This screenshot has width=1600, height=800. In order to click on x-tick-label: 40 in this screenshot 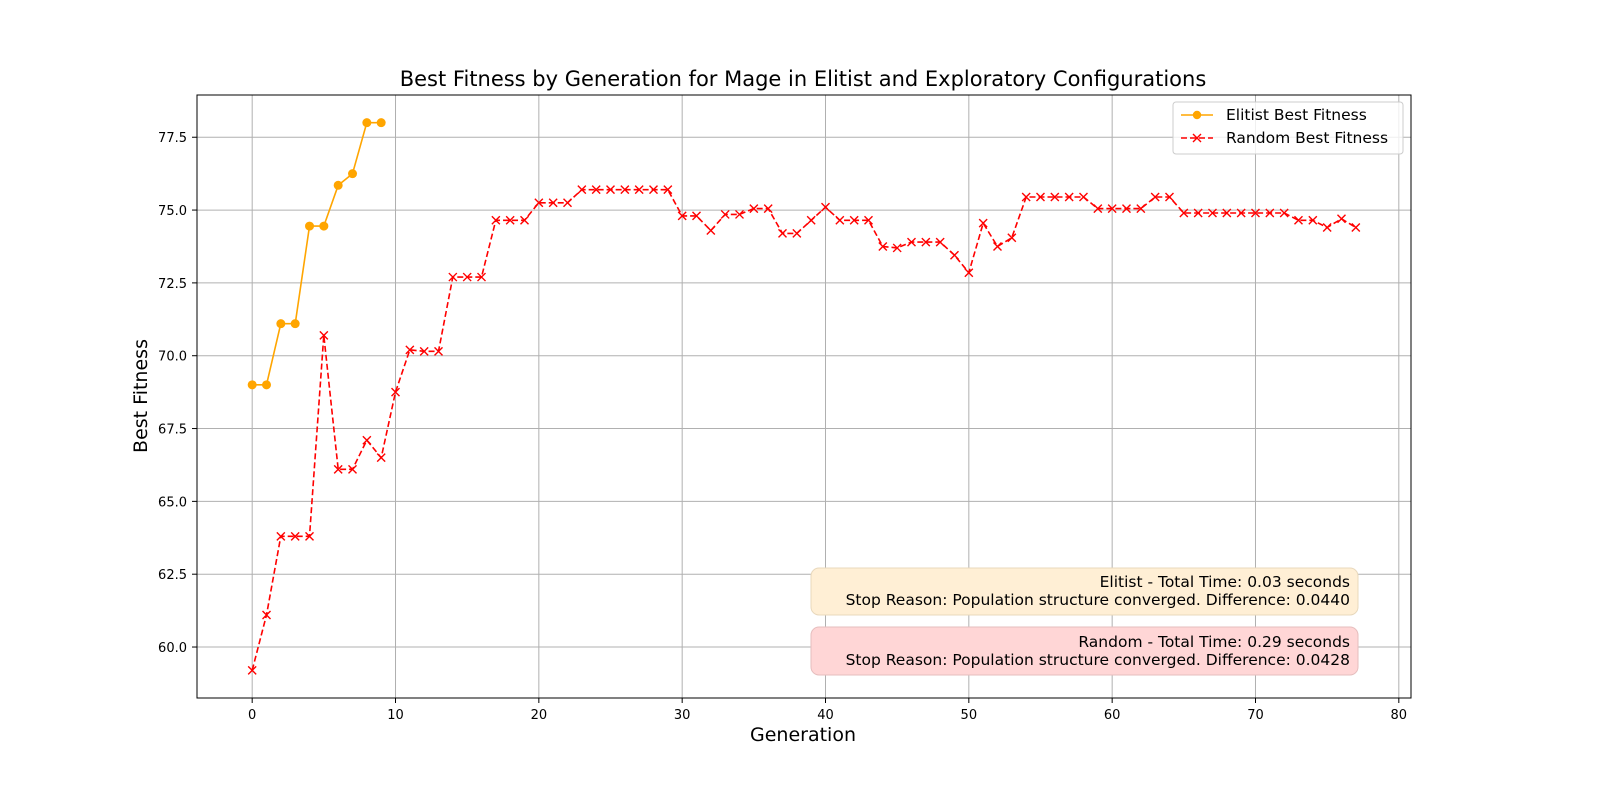, I will do `click(825, 715)`.